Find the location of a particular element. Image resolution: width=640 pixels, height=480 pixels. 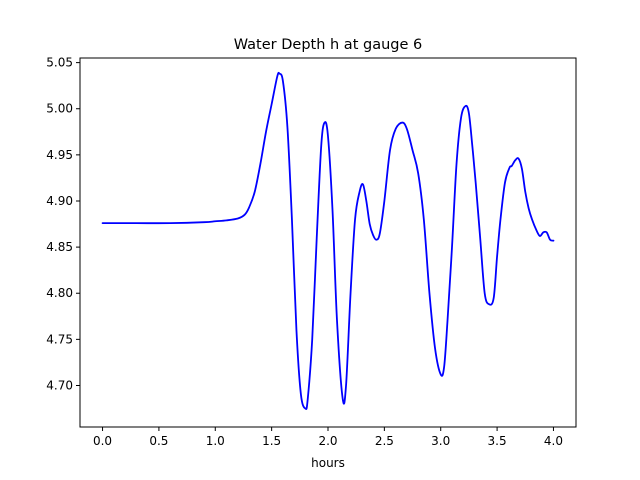

y-tick-label: 4.85 is located at coordinates (59, 247).